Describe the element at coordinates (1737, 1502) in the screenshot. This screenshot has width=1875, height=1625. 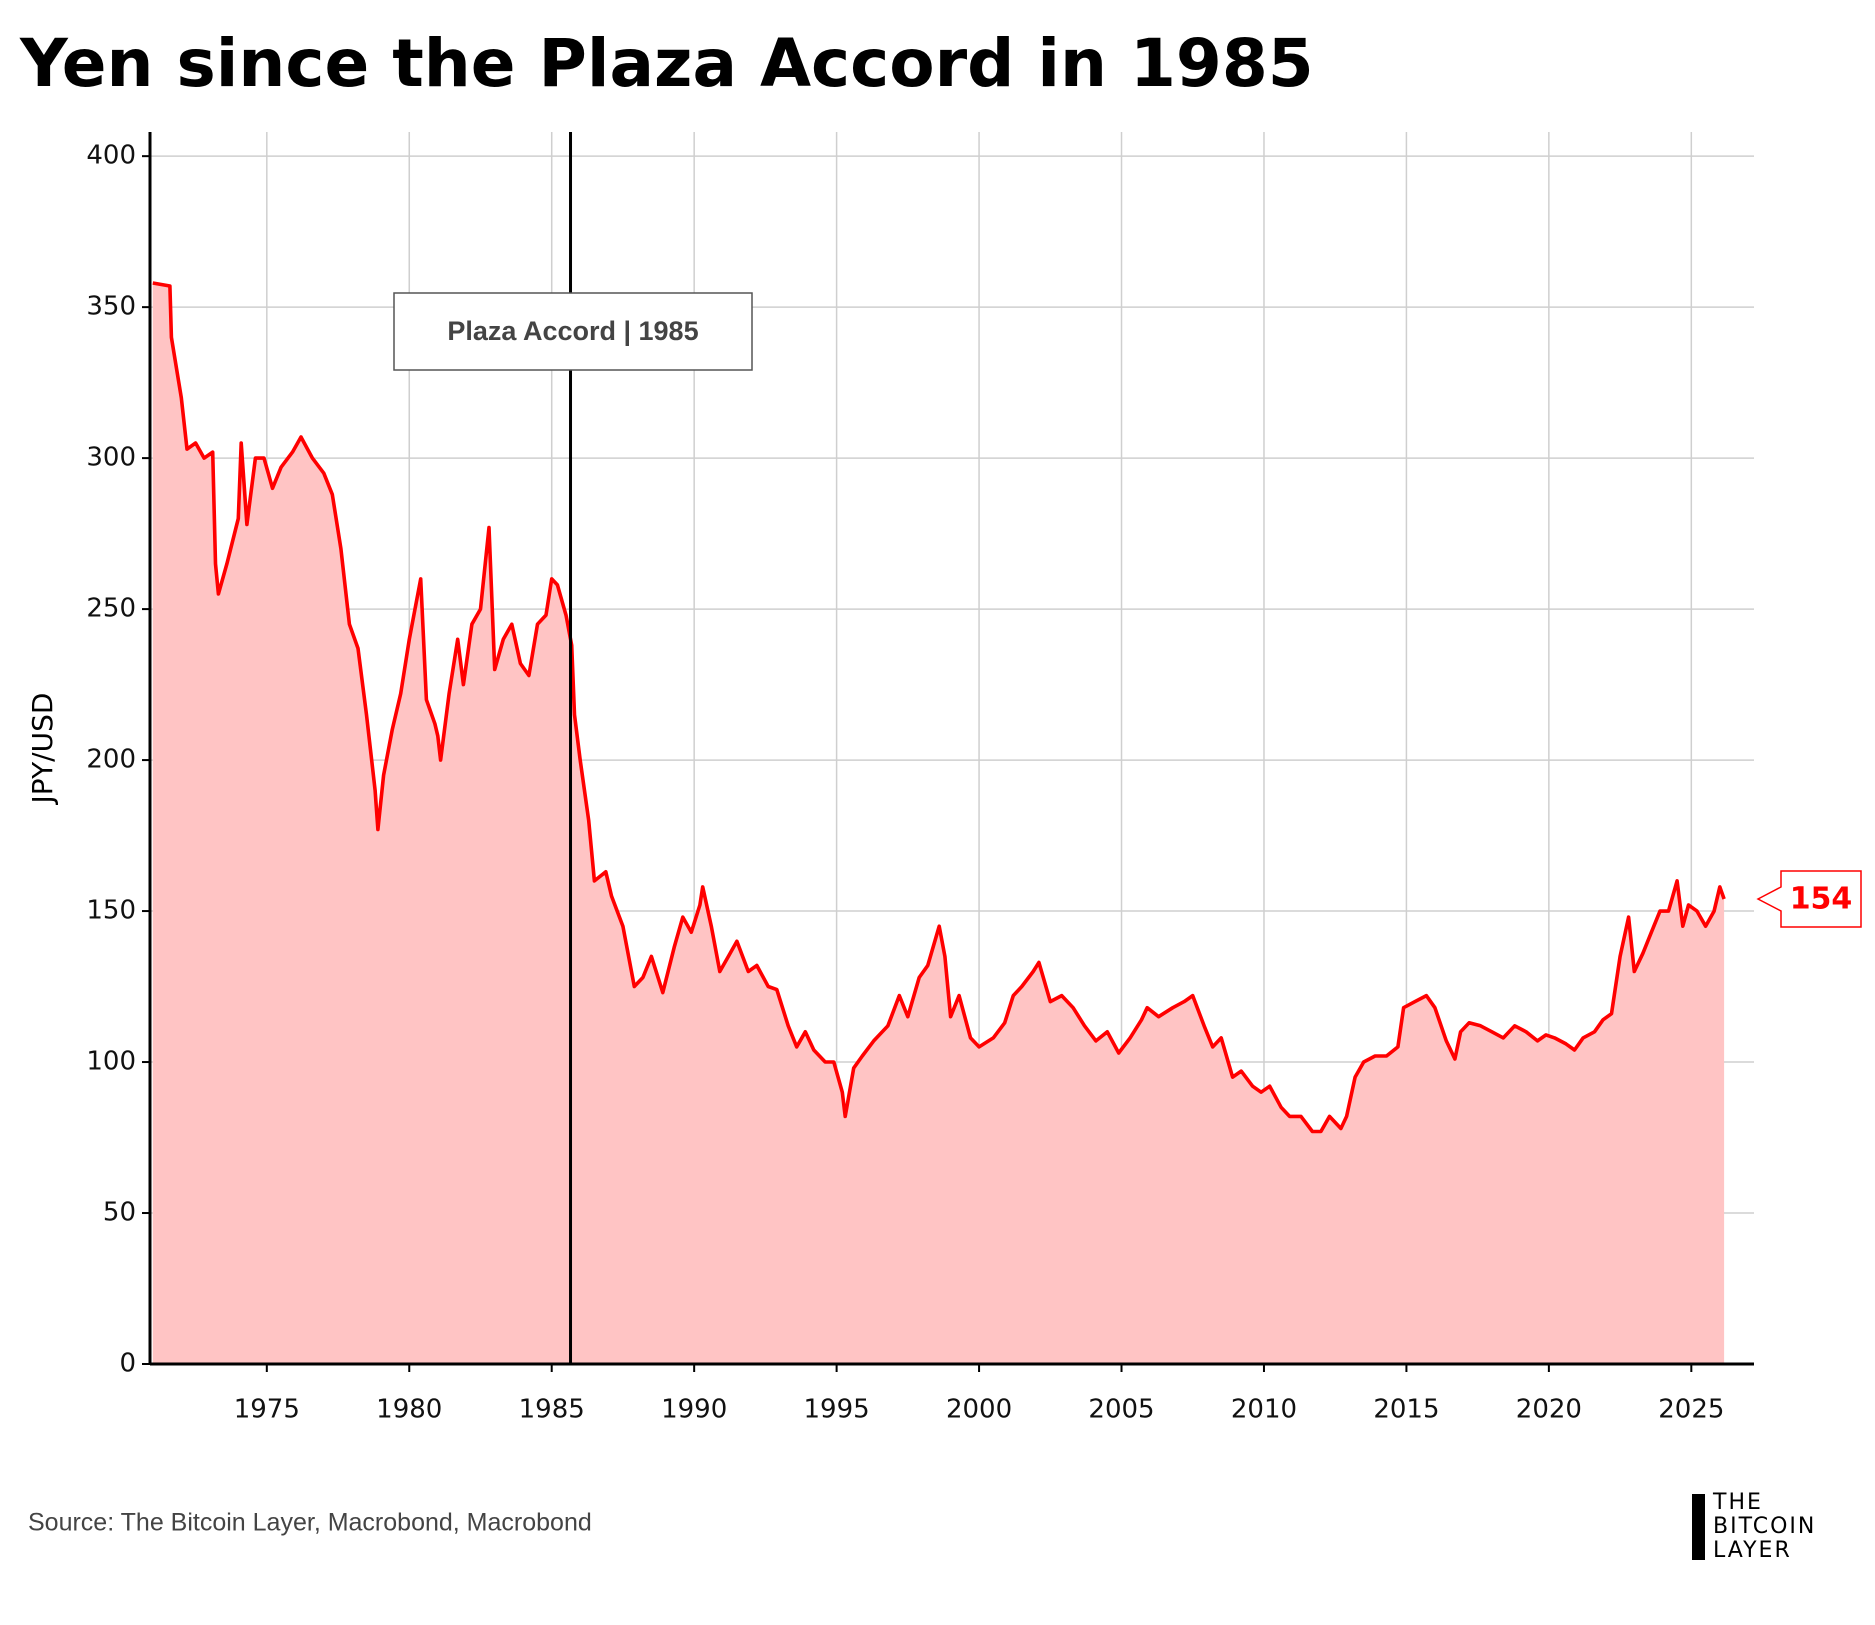
I see `logo-text: THE` at that location.